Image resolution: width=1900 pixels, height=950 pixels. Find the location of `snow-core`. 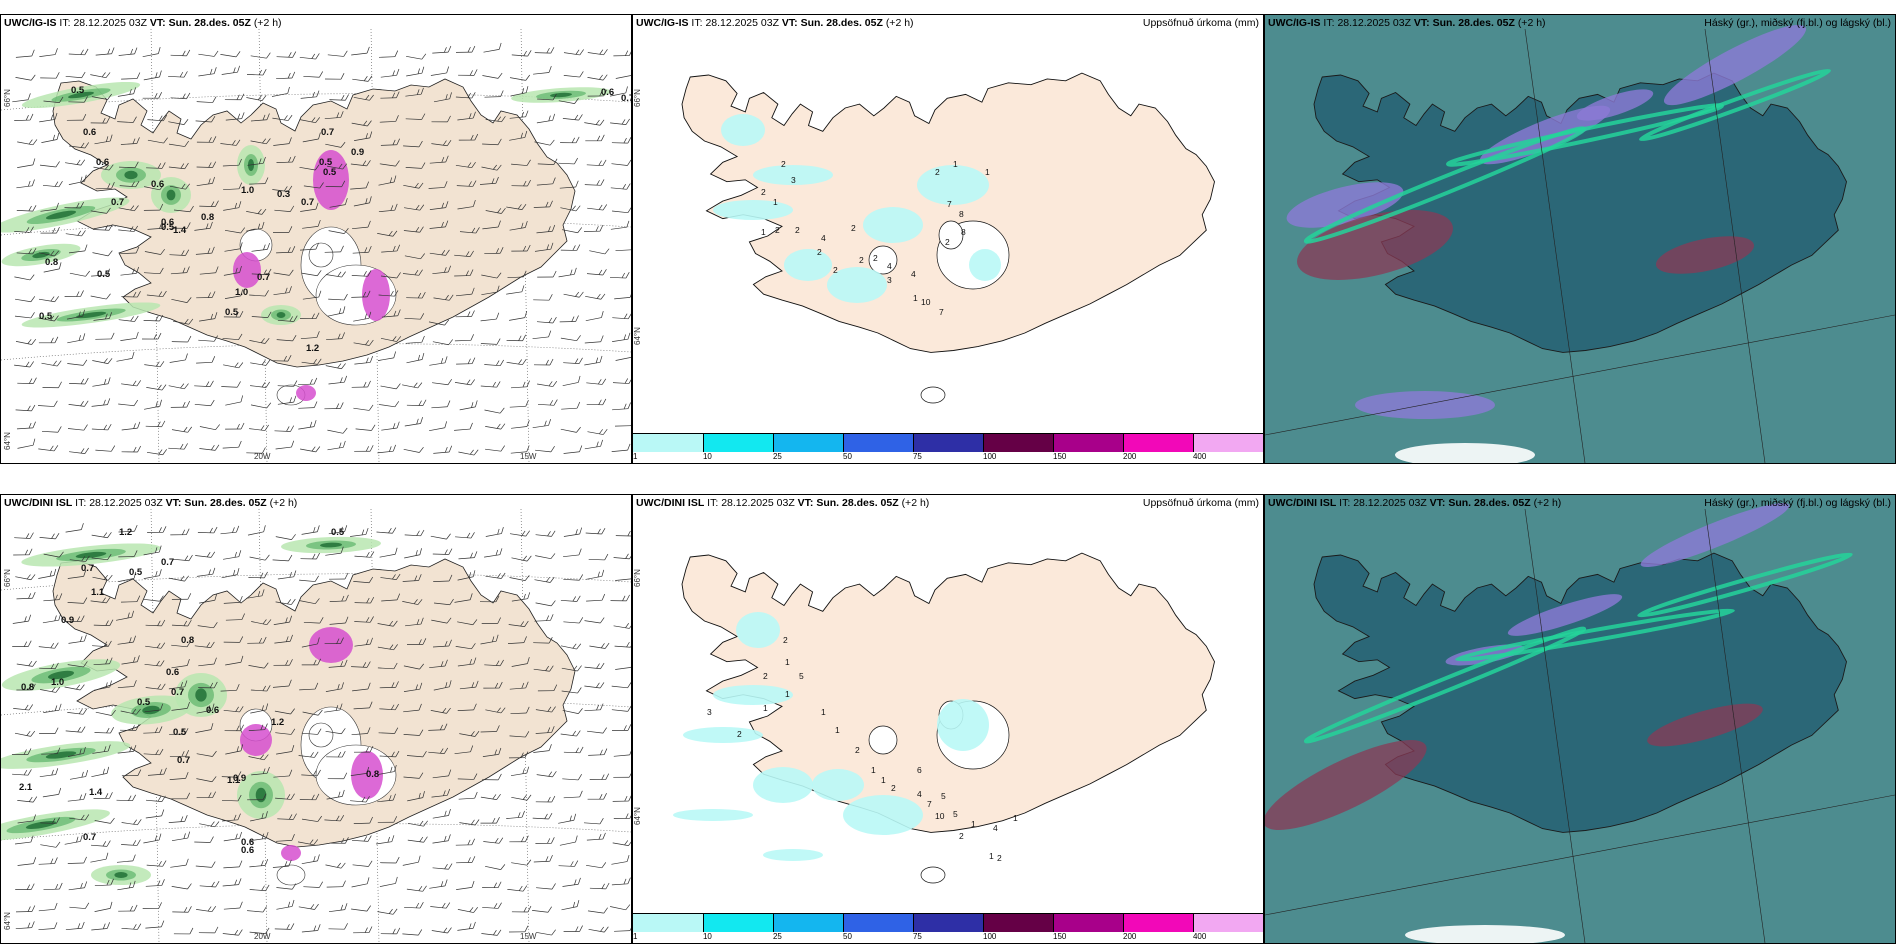

snow-core is located at coordinates (247, 270).